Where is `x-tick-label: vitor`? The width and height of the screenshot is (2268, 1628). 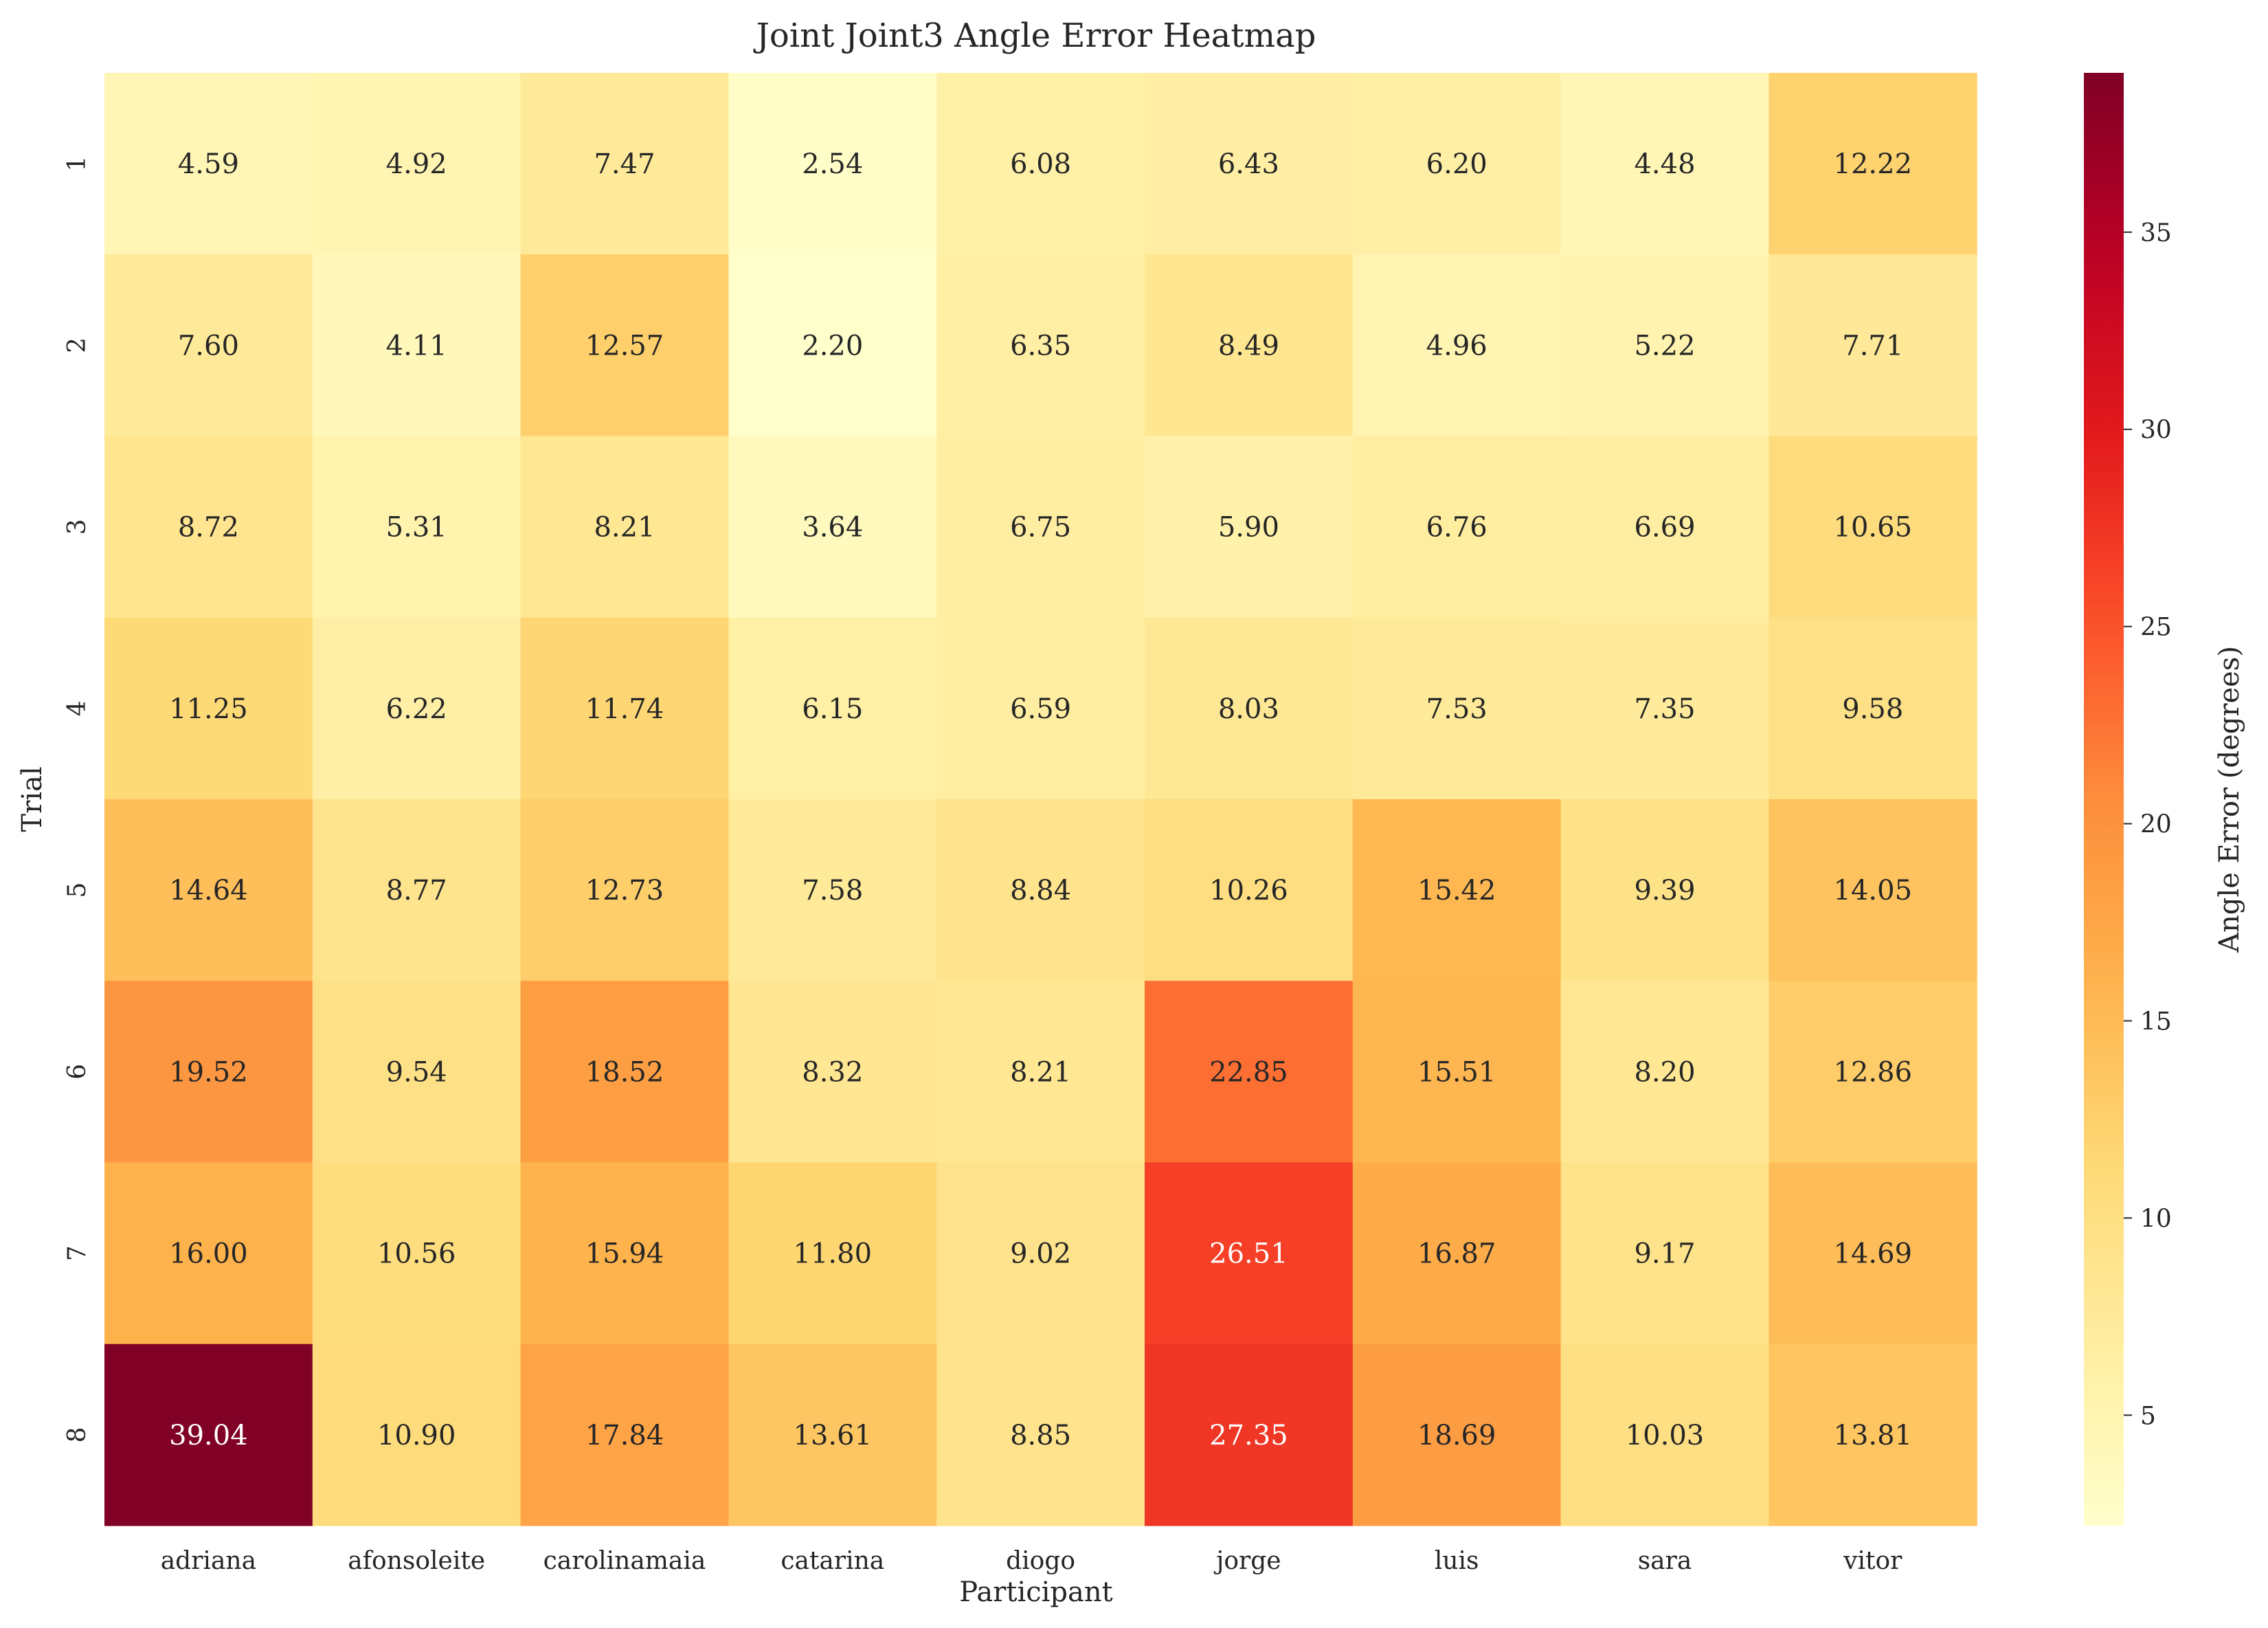
x-tick-label: vitor is located at coordinates (1872, 1561).